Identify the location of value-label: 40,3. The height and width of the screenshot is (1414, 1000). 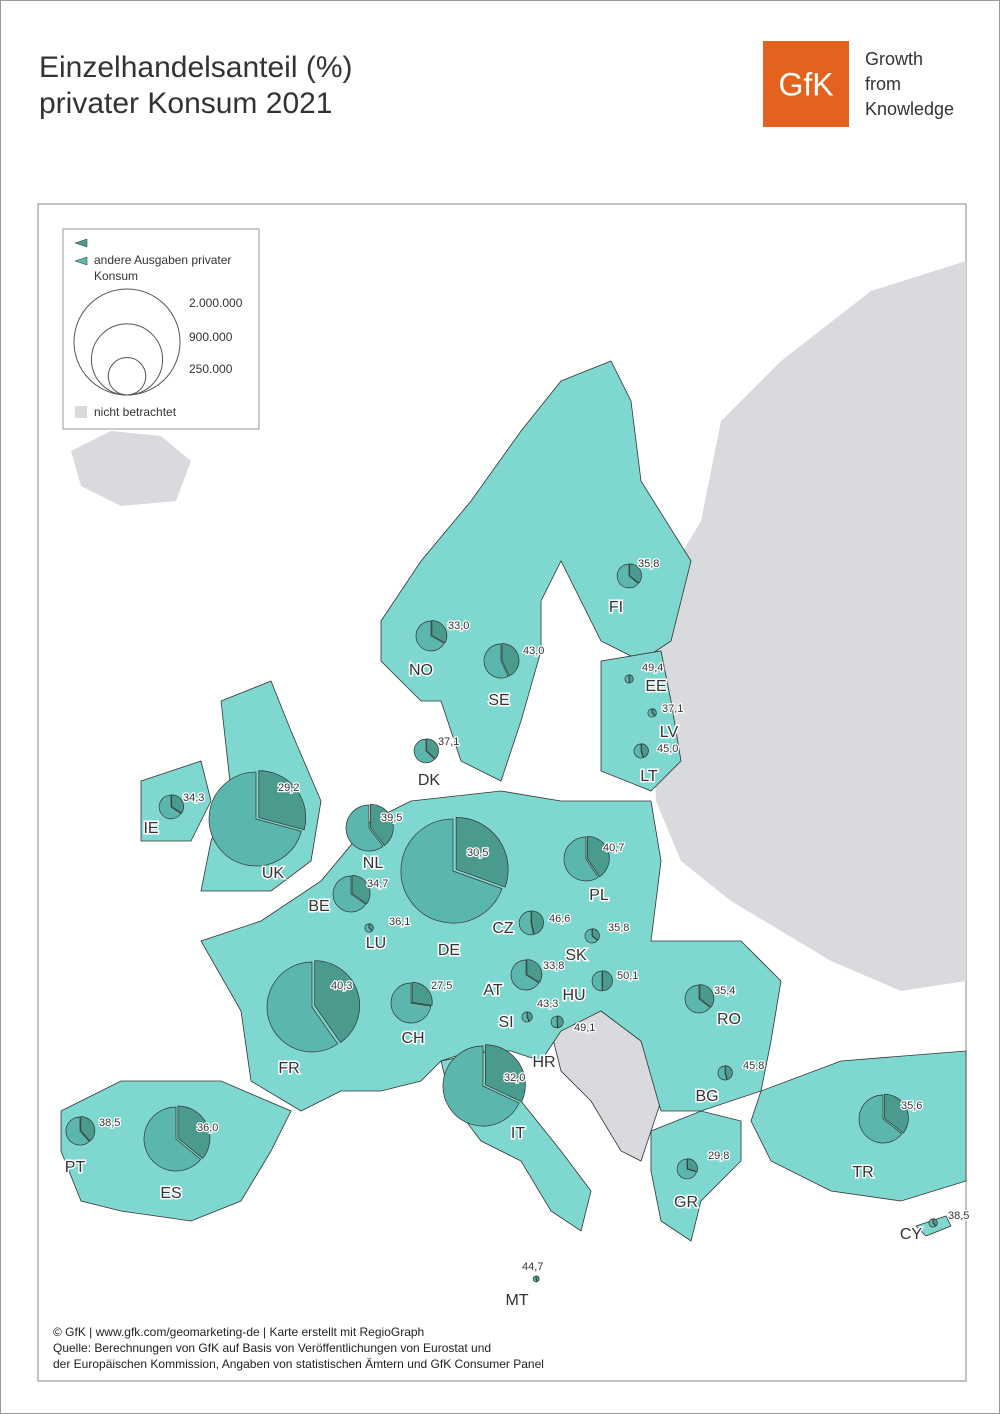
(341, 986).